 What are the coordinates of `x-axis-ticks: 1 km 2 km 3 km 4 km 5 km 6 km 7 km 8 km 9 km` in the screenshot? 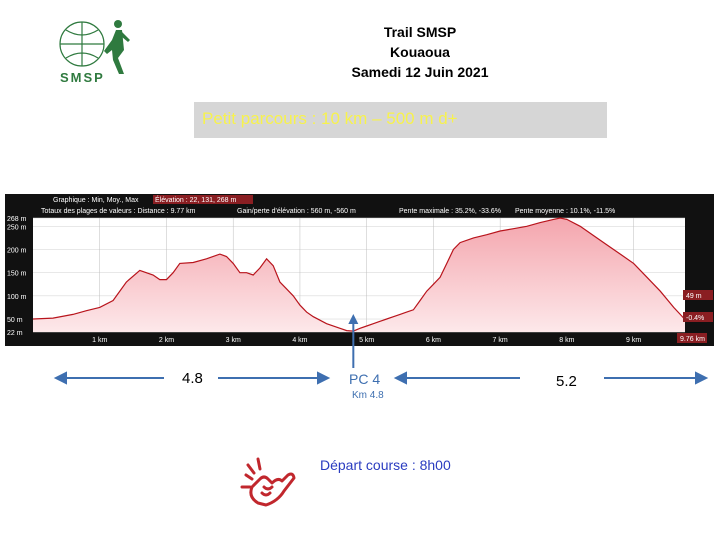 It's located at (366, 340).